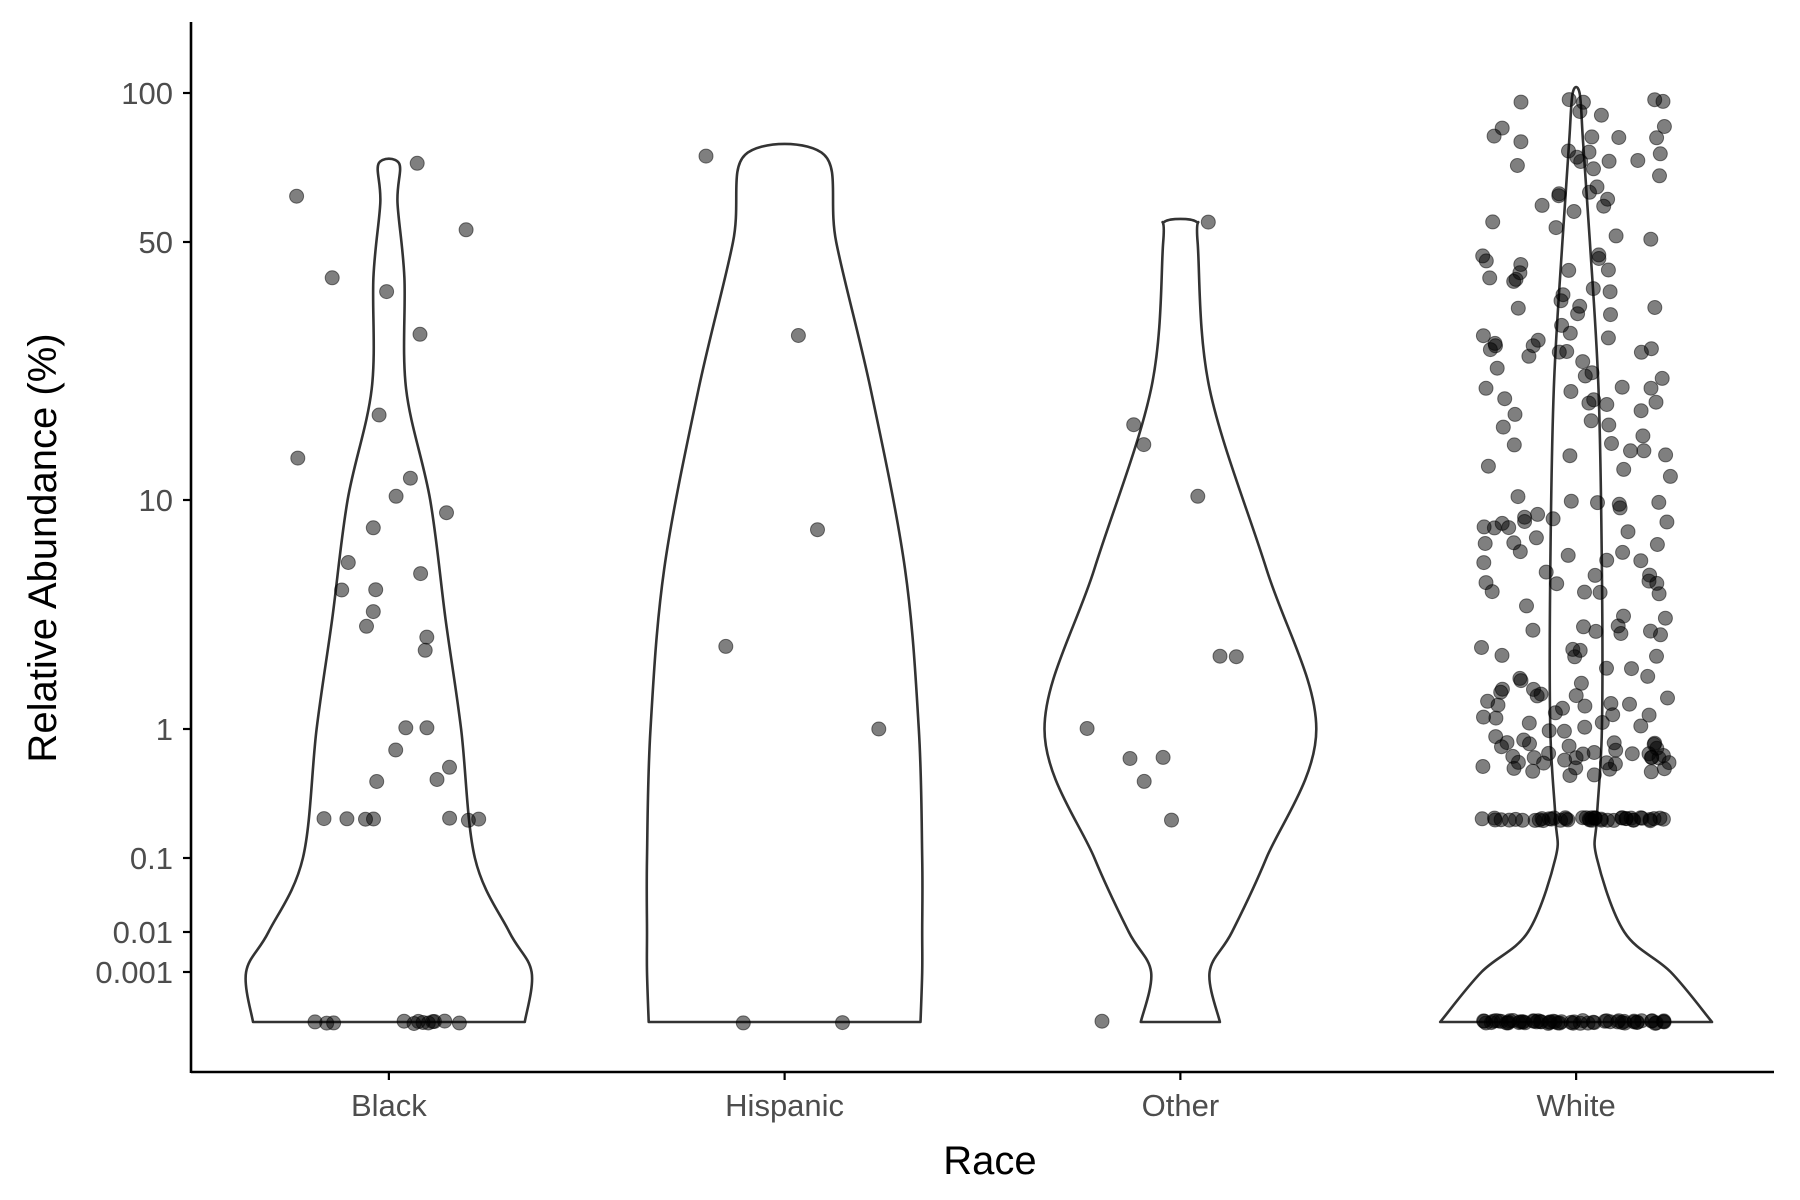 The image size is (1800, 1200). I want to click on y-tick-label: 50, so click(156, 242).